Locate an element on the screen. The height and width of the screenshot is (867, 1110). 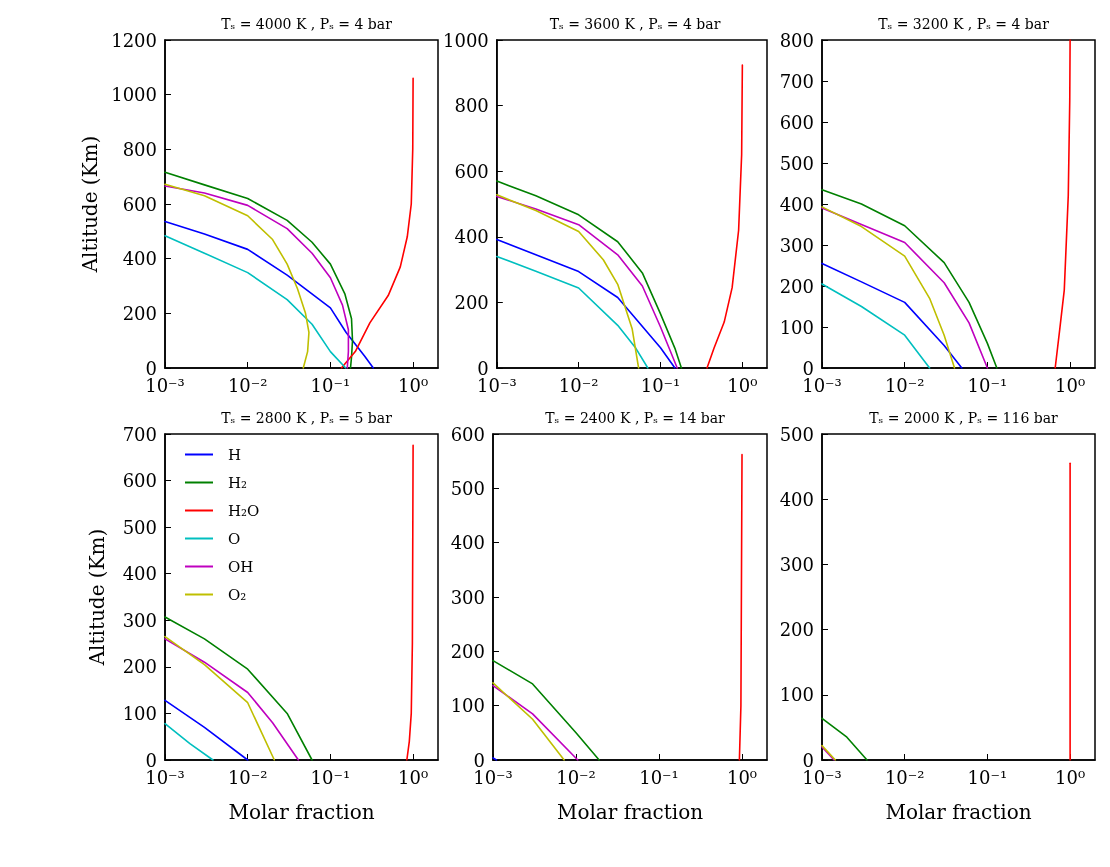
chart-title: Tₛ = 3200 K , Pₛ = 4 bar is located at coordinates (964, 24).